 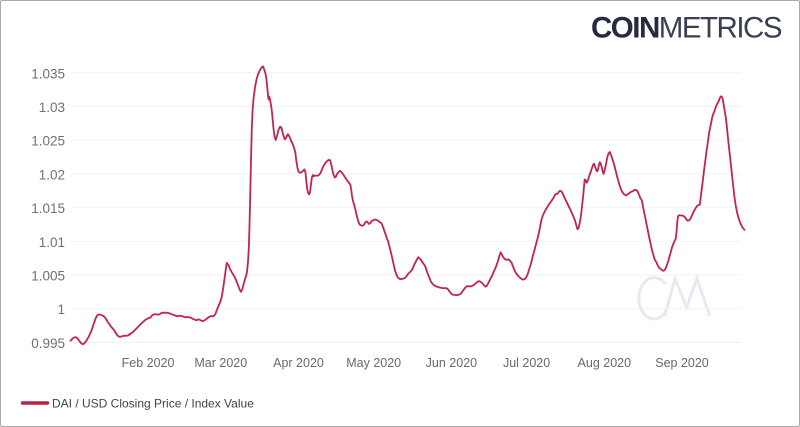 What do you see at coordinates (52, 107) in the screenshot?
I see `svg-text: 1.03` at bounding box center [52, 107].